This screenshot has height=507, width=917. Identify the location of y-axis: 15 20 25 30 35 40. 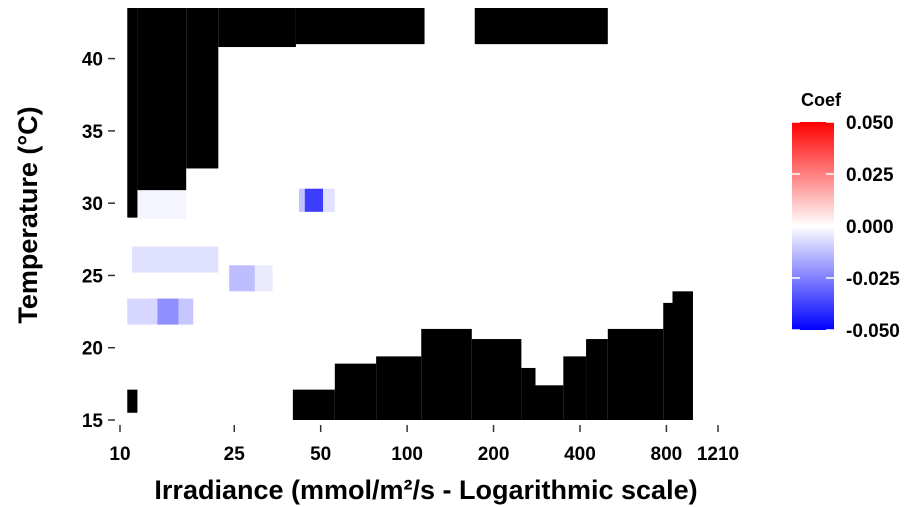
(98, 241).